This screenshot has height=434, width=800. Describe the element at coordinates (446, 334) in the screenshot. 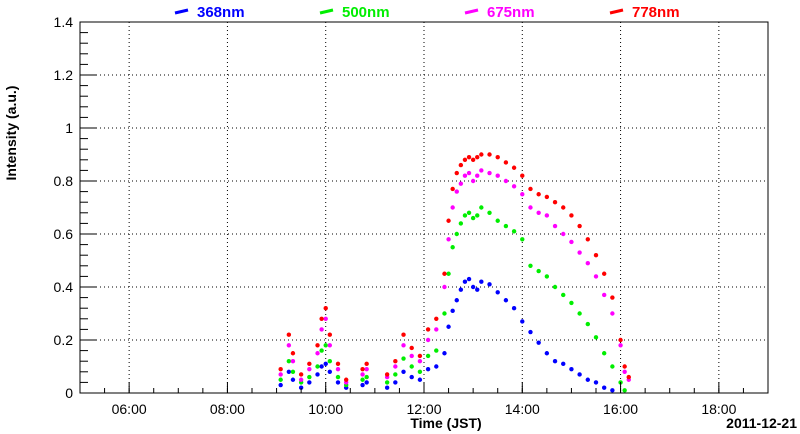

I see `series-368nm` at that location.